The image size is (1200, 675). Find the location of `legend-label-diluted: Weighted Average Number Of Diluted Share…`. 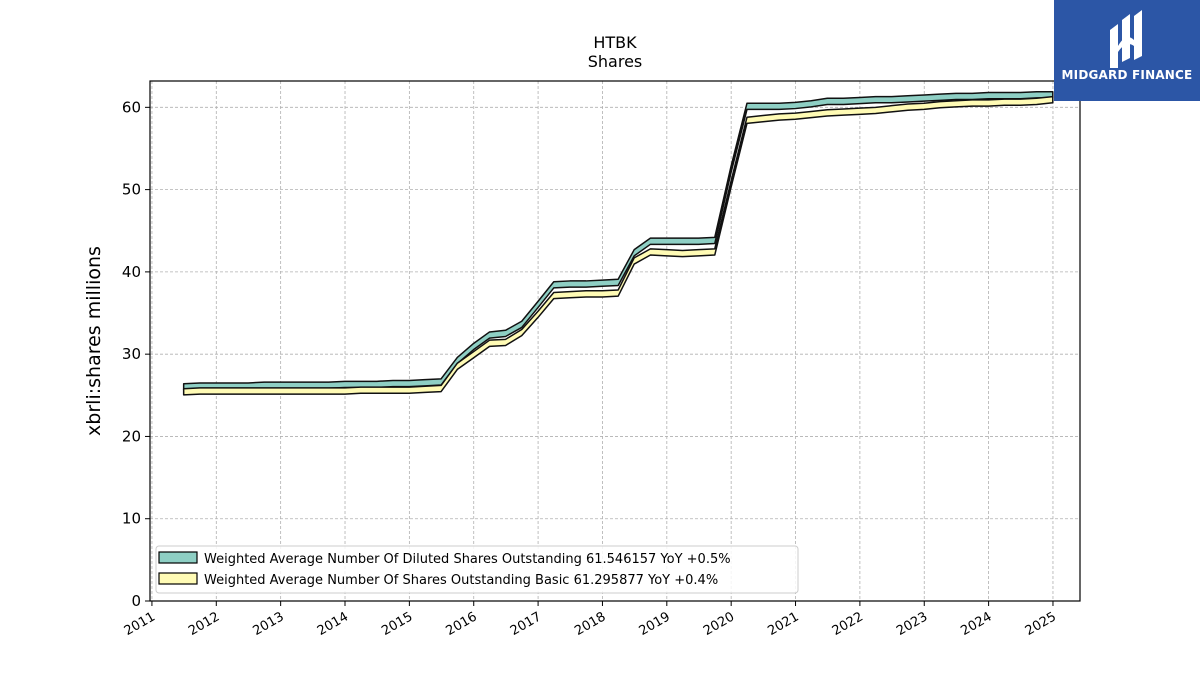

legend-label-diluted: Weighted Average Number Of Diluted Share… is located at coordinates (467, 559).